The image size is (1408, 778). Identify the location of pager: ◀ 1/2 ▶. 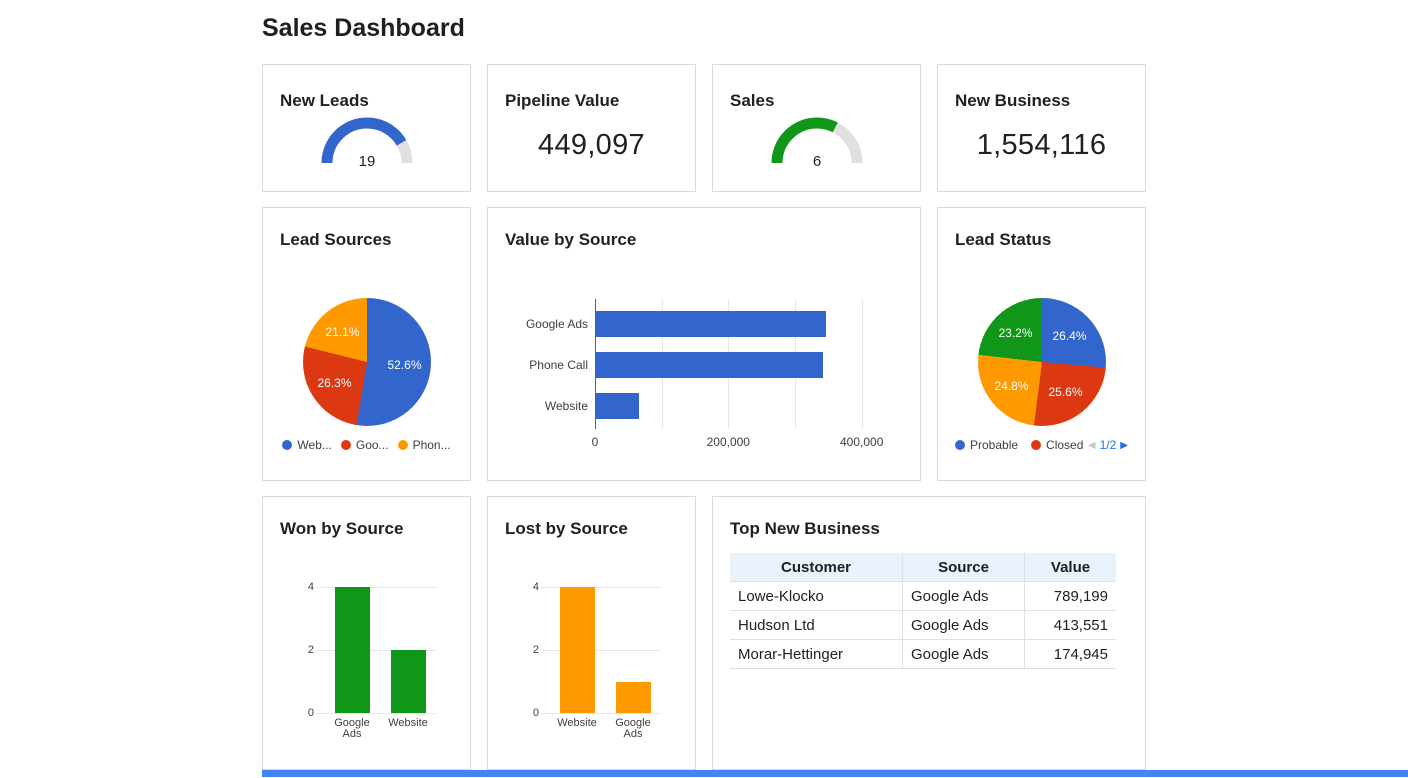
(1108, 445).